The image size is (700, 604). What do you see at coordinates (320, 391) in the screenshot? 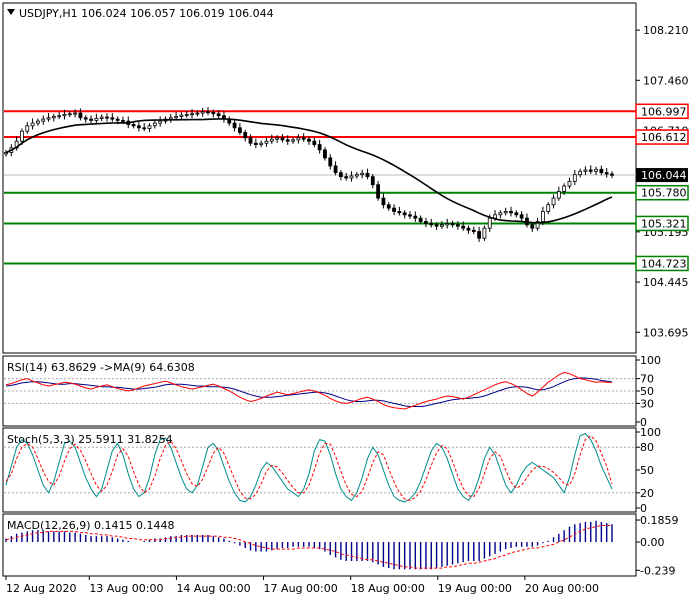
I see `rsi-levels` at bounding box center [320, 391].